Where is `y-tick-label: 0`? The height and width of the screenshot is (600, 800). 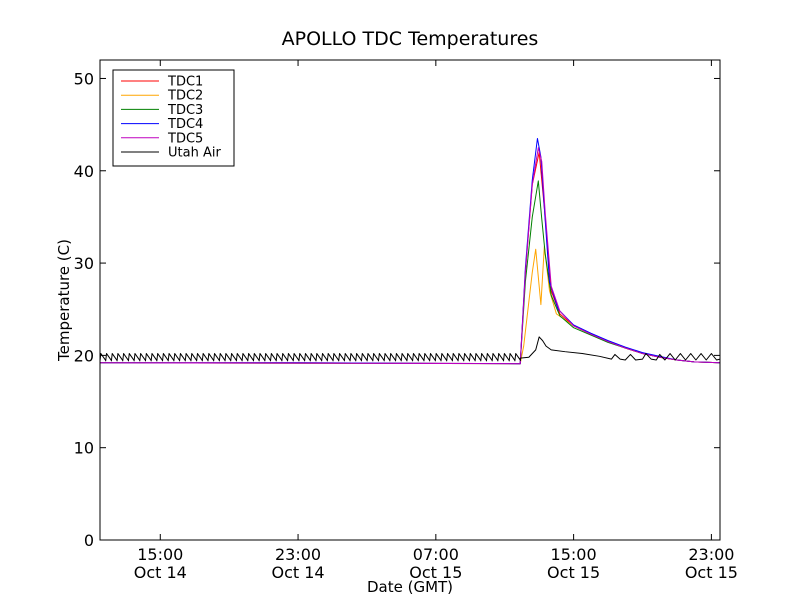 y-tick-label: 0 is located at coordinates (89, 540).